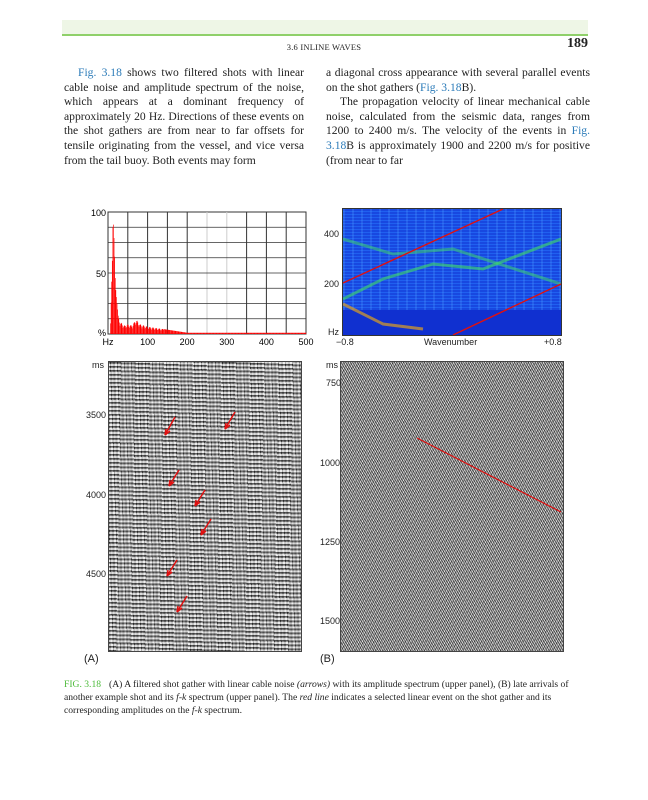  I want to click on fk-event-band, so click(383, 316).